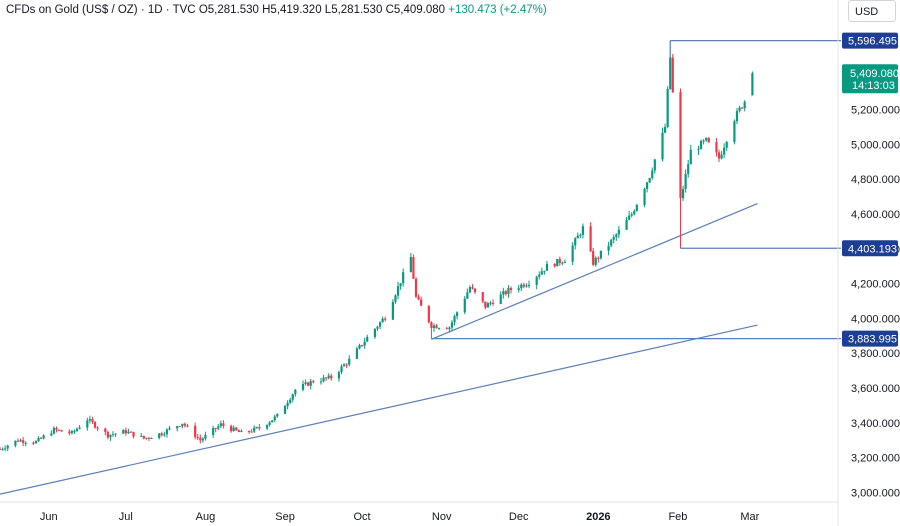 This screenshot has width=900, height=526. Describe the element at coordinates (126, 517) in the screenshot. I see `time-tick: Jul` at that location.